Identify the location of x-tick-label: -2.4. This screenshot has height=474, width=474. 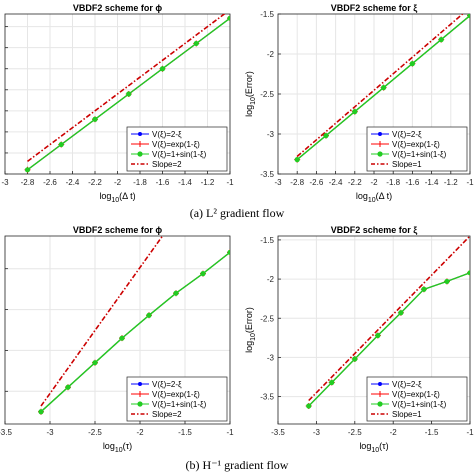
(336, 182).